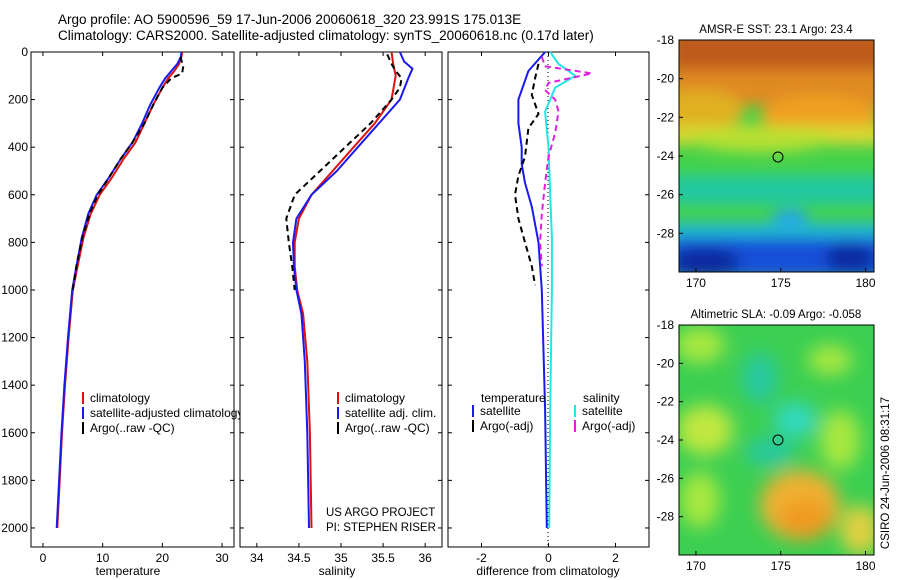 This screenshot has height=580, width=900. Describe the element at coordinates (547, 571) in the screenshot. I see `difference-xlabel: difference from climatology` at that location.